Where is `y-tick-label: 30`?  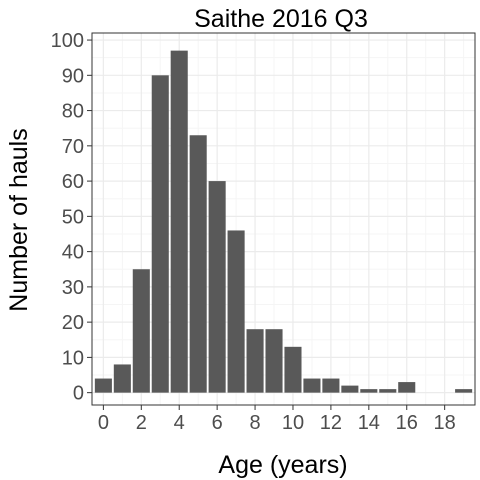 y-tick-label: 30 is located at coordinates (73, 288).